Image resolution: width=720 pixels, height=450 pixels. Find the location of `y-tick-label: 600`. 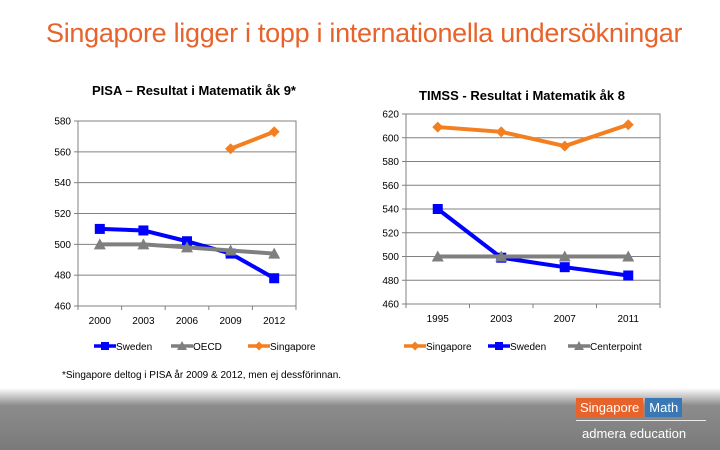

y-tick-label: 600 is located at coordinates (390, 138).